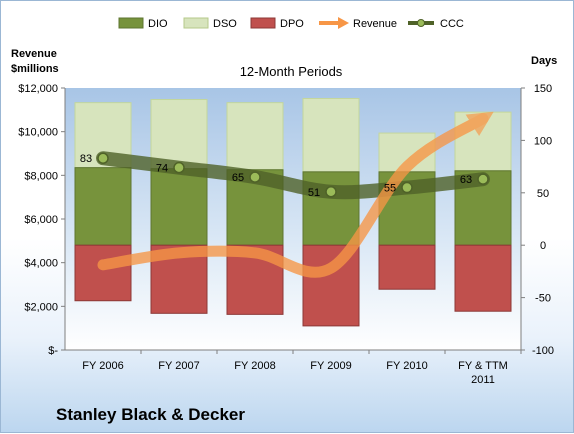 The image size is (574, 434). I want to click on left-tick-label-6: $12,000, so click(38, 89).